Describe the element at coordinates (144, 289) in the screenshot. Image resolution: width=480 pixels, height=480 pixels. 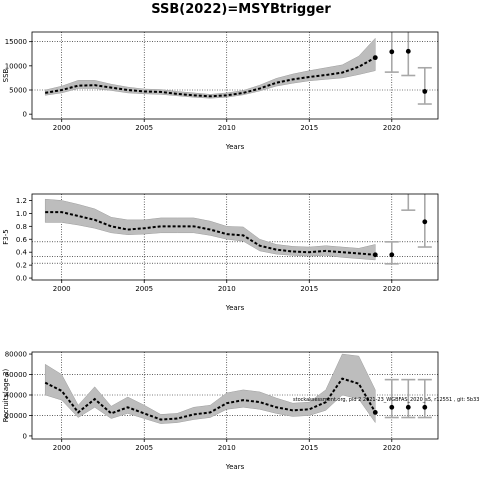
I see `f-x-tick-label: 2005` at that location.